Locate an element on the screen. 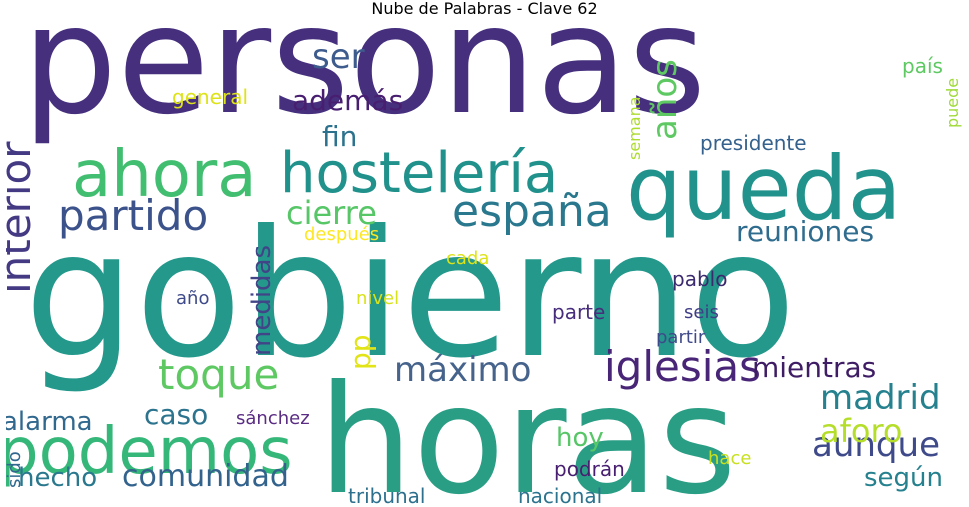 This screenshot has width=969, height=507. cloud-word: cada is located at coordinates (467, 258).